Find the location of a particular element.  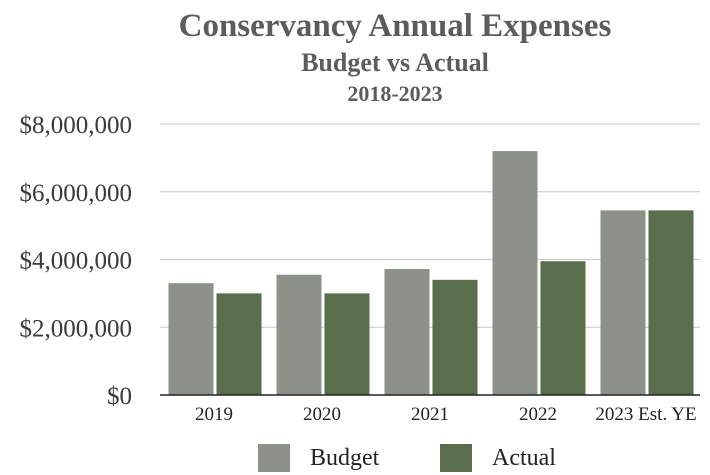

x-tick-label: 2021 is located at coordinates (430, 414).